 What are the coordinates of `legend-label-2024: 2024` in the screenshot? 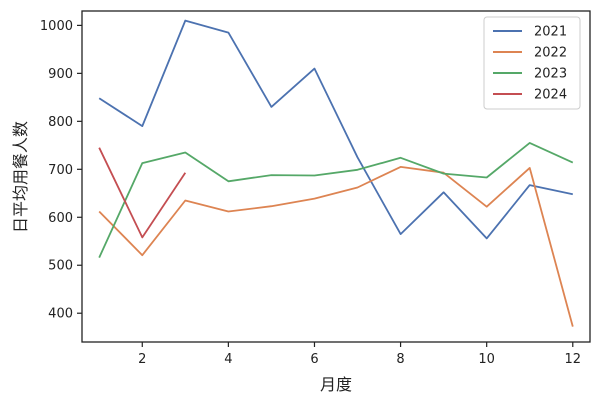 It's located at (550, 95).